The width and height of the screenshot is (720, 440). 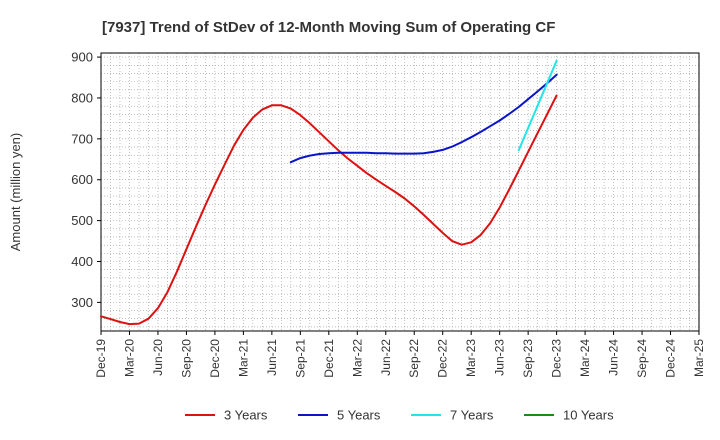 What do you see at coordinates (399, 415) in the screenshot?
I see `legend: 3 Years 5 Years 7 Years 10 Years` at bounding box center [399, 415].